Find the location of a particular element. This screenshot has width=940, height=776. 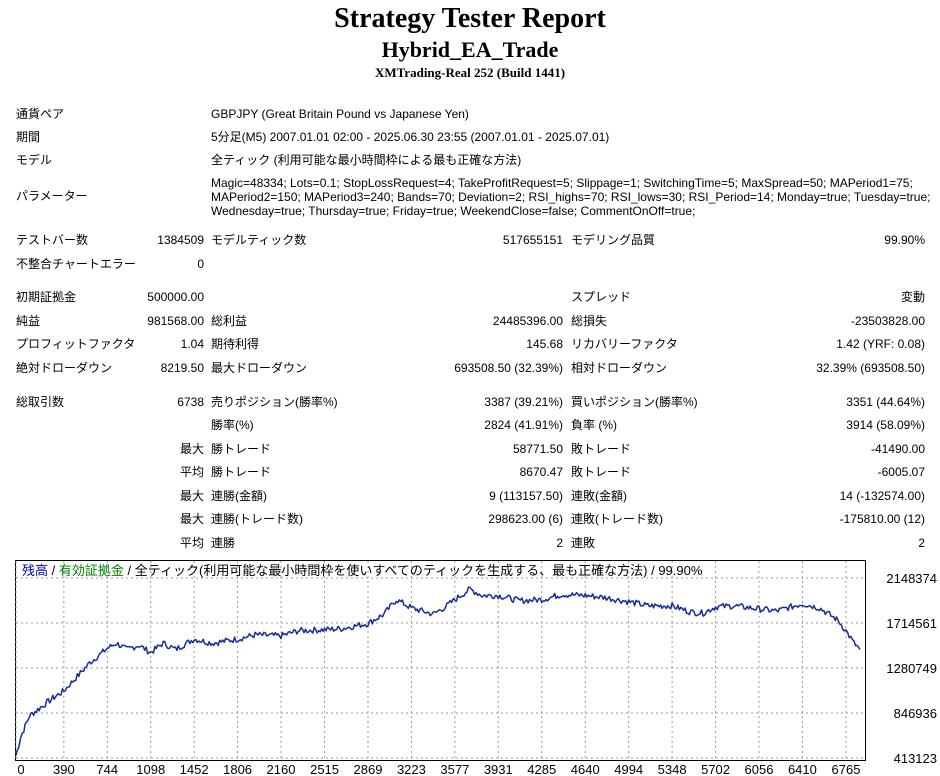

avg-loss-label: 敗トレード is located at coordinates (601, 472).